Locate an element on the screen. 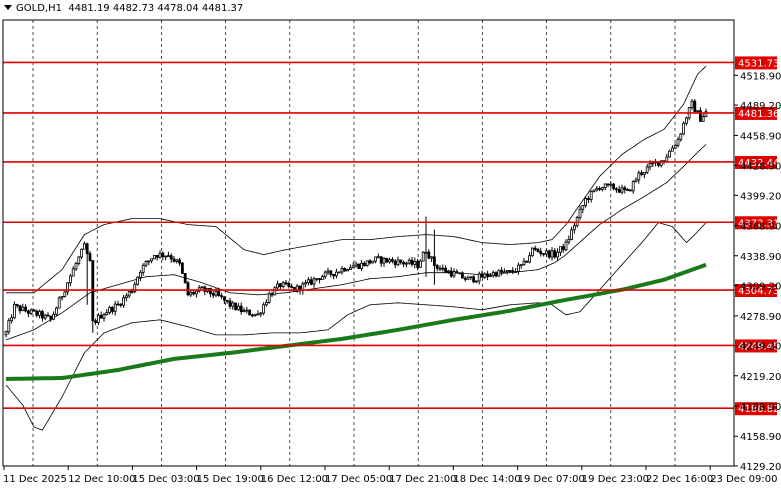 Image resolution: width=781 pixels, height=489 pixels. collapse-triangle-icon is located at coordinates (8, 7).